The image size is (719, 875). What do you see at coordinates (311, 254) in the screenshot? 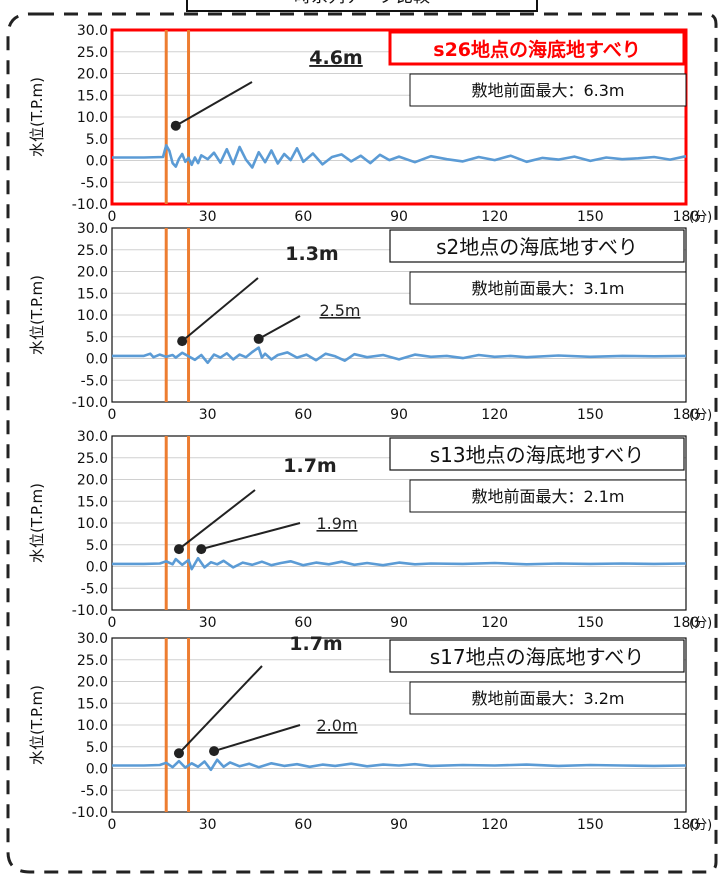
I see `peak-annotation-label: 1.3m` at bounding box center [311, 254].